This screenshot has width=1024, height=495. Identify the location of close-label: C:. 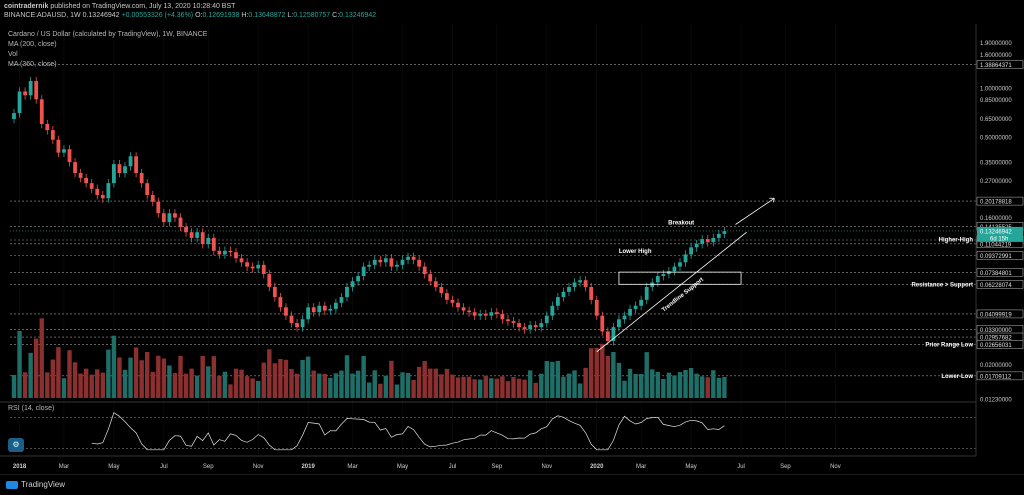
(336, 15).